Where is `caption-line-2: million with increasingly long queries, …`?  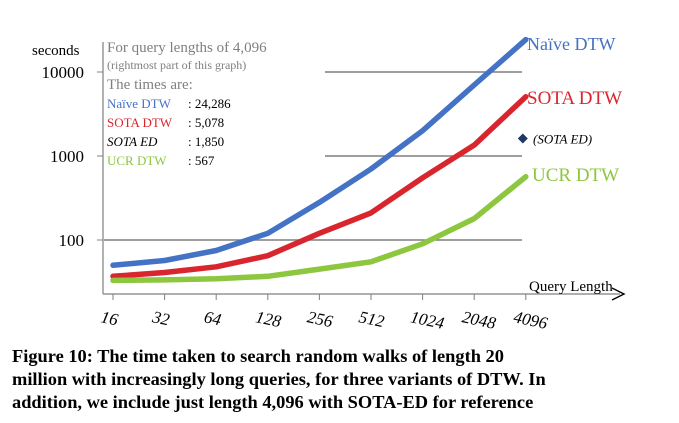
caption-line-2: million with increasingly long queries, … is located at coordinates (279, 379).